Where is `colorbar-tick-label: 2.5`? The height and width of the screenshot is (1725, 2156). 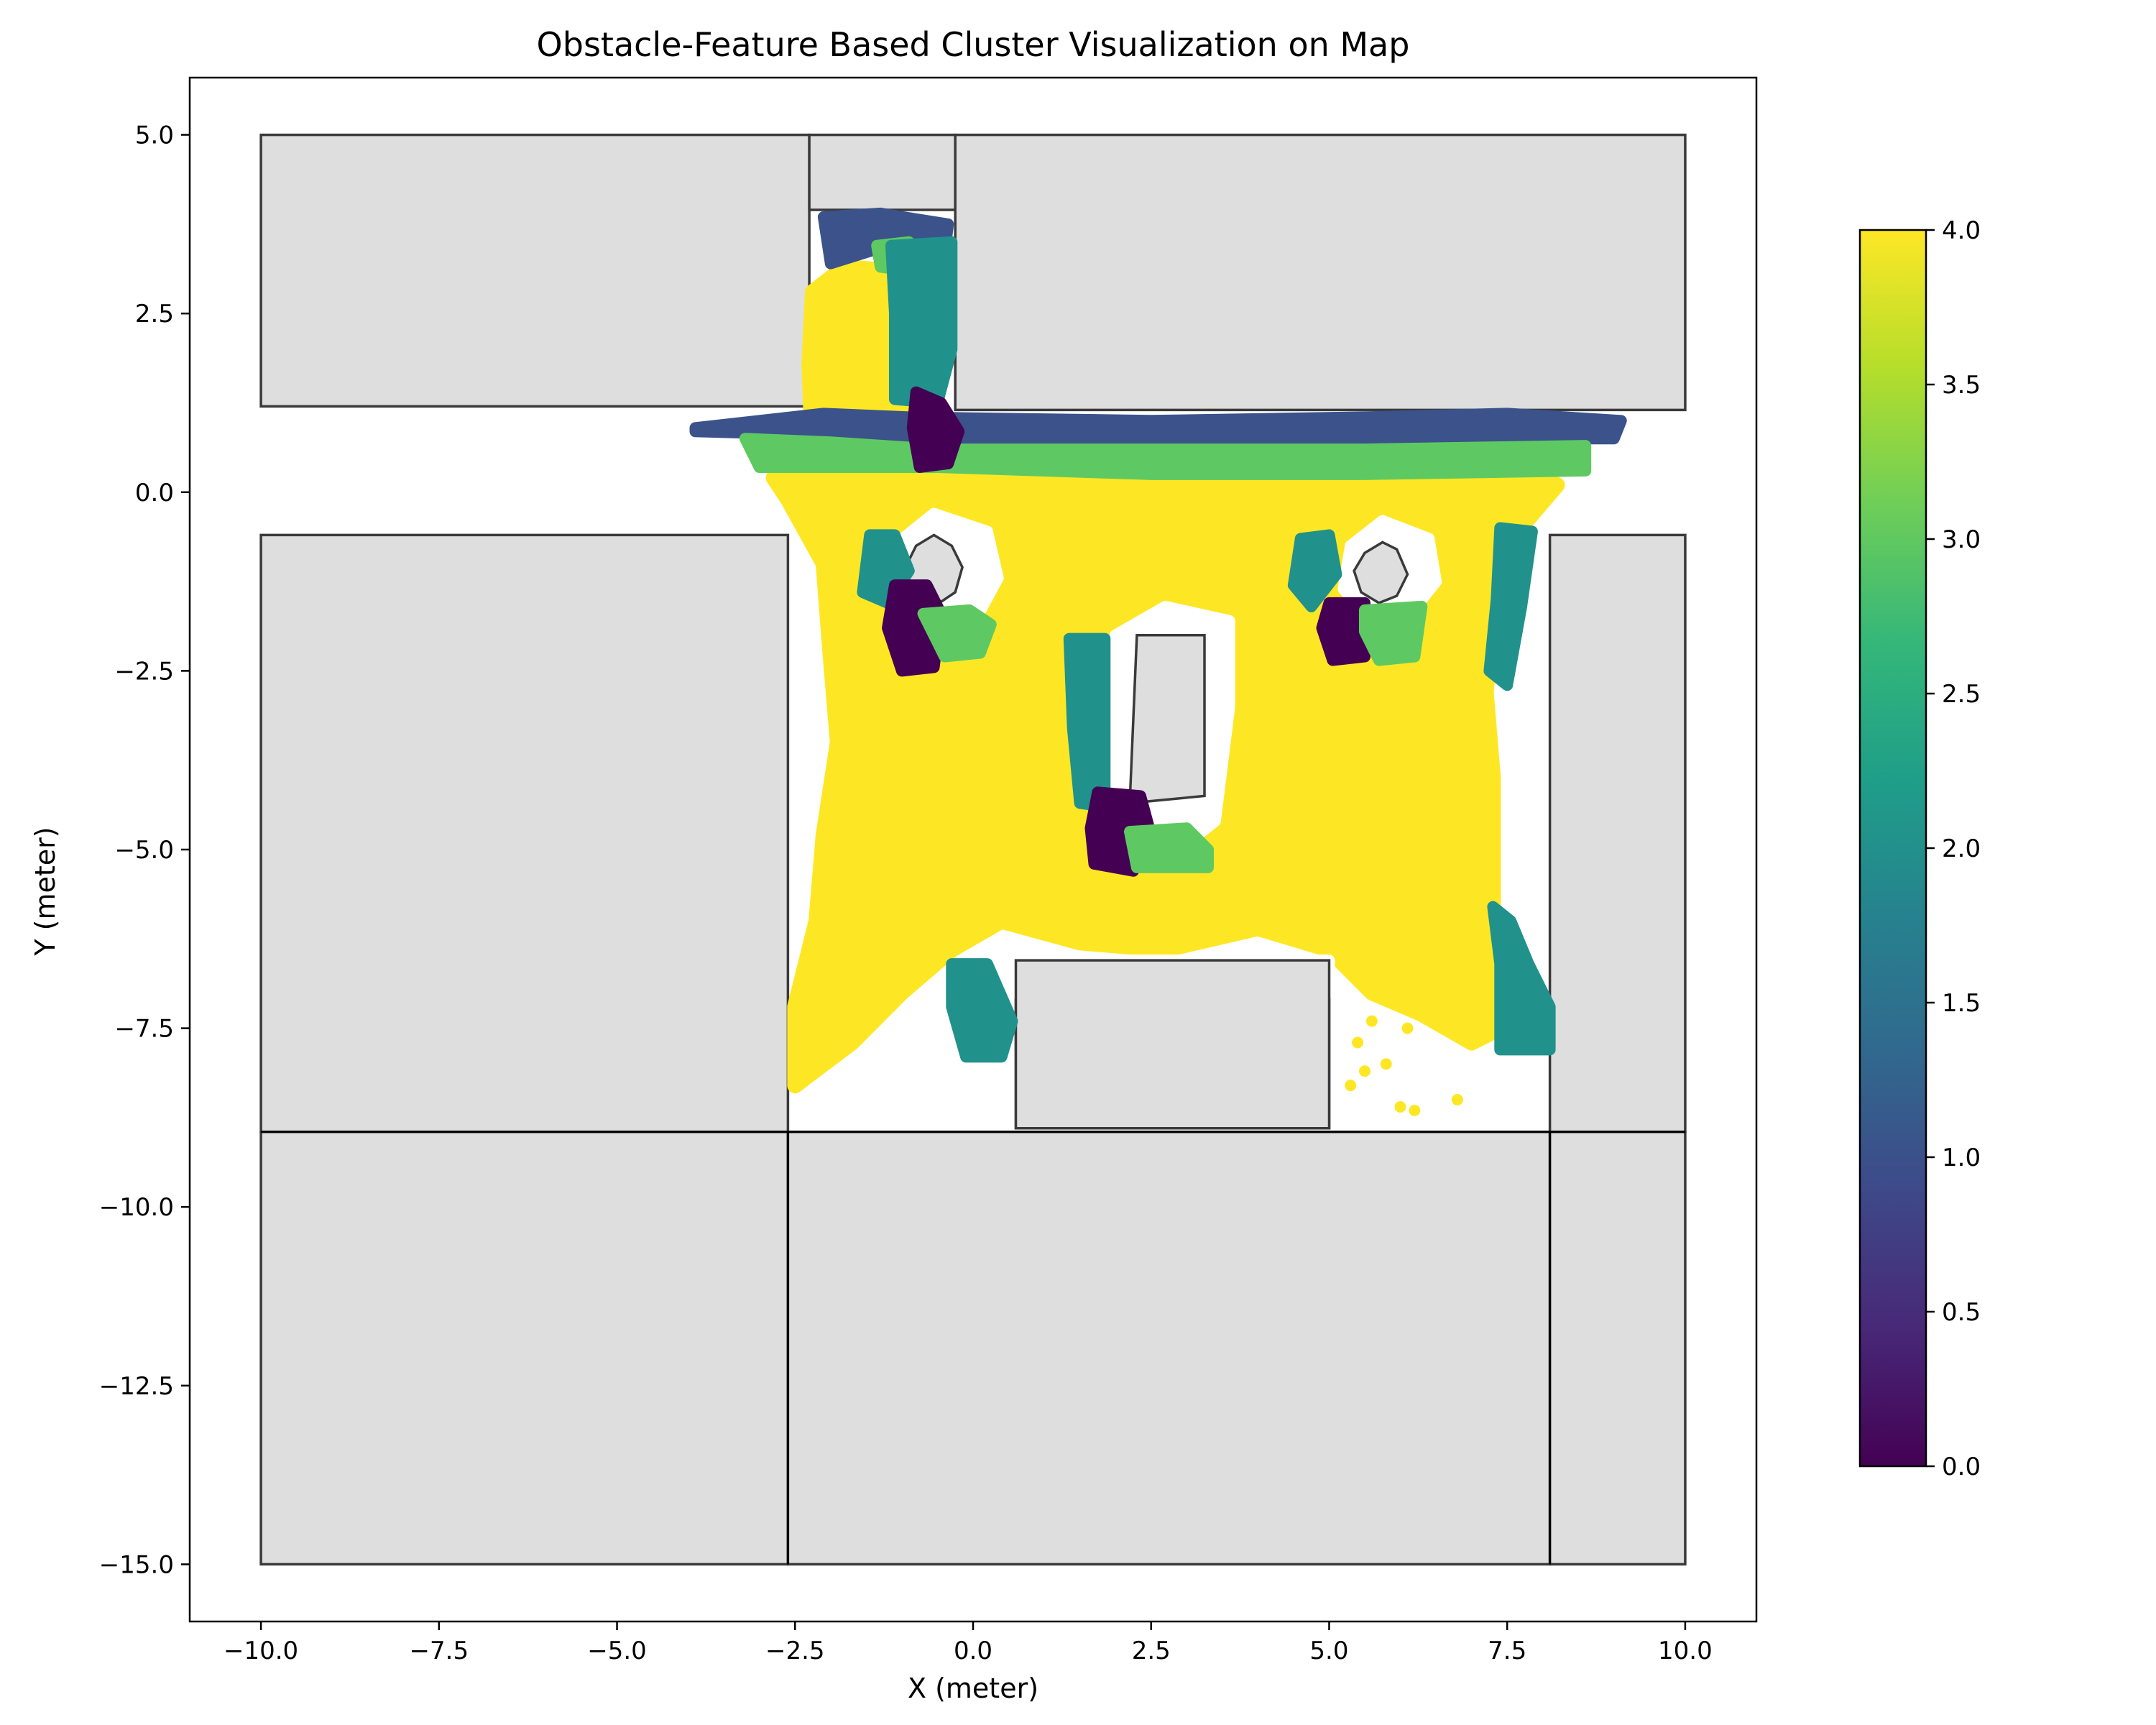
colorbar-tick-label: 2.5 is located at coordinates (1961, 694).